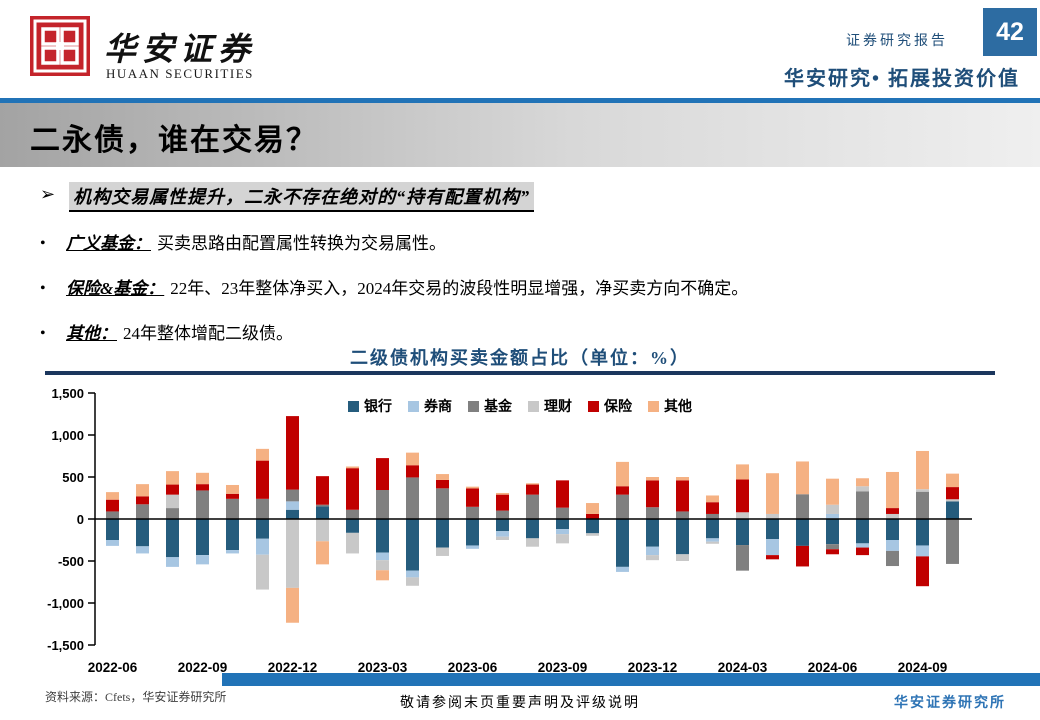  What do you see at coordinates (65, 645) in the screenshot?
I see `y-axis-label: -1,500` at bounding box center [65, 645].